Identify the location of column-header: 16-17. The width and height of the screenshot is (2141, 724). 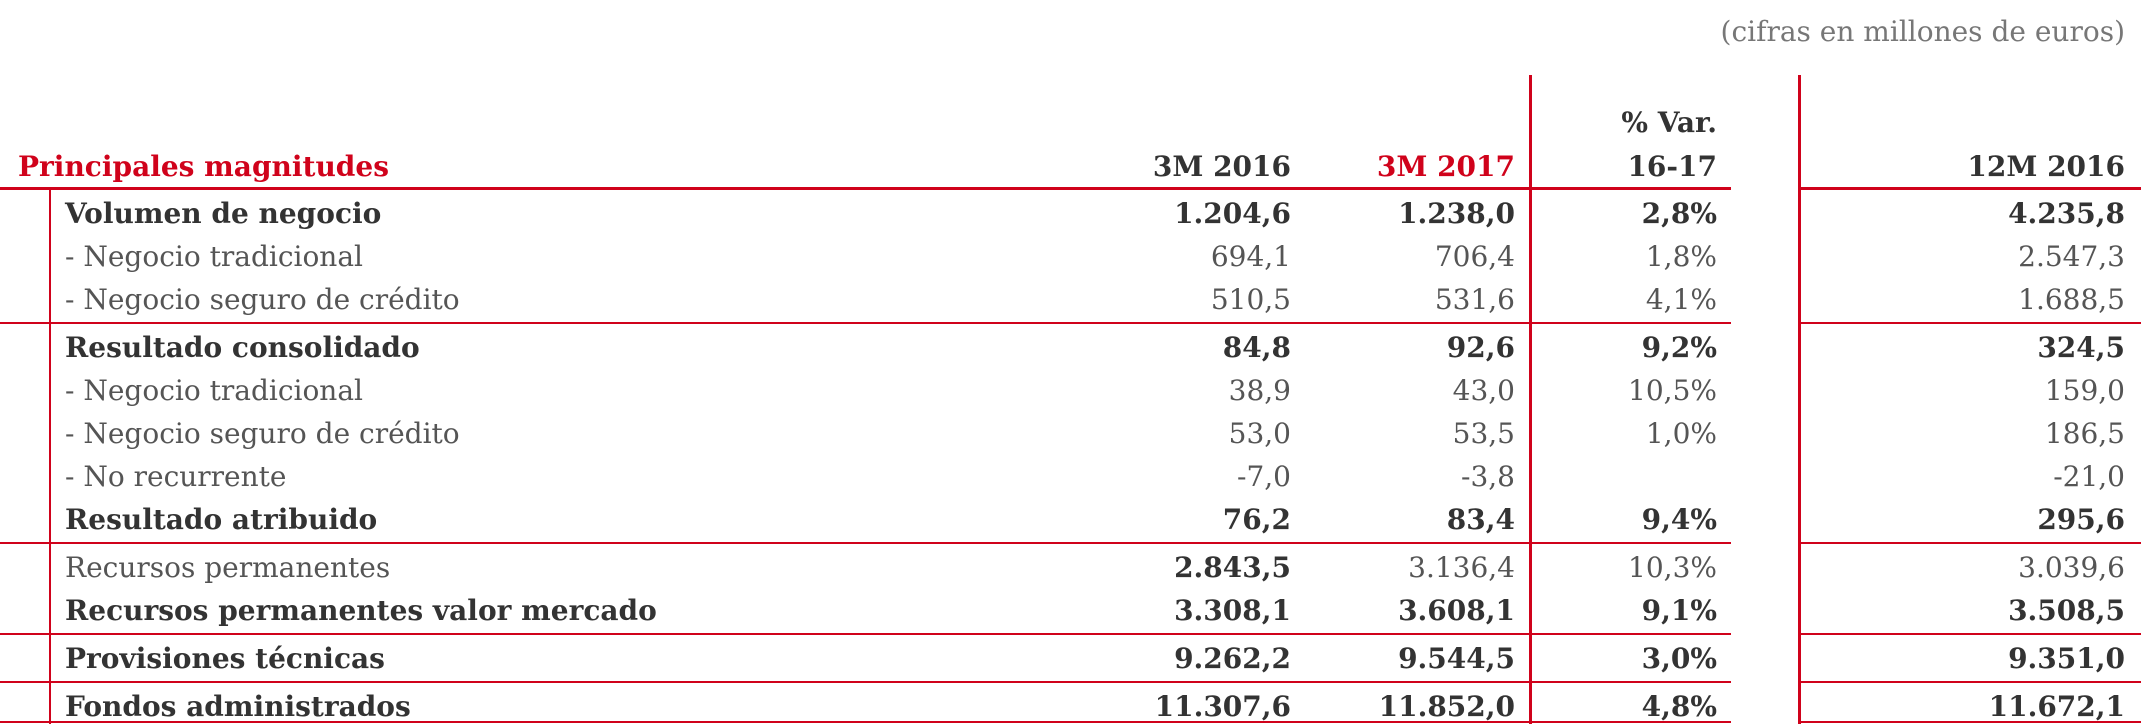
(1672, 166).